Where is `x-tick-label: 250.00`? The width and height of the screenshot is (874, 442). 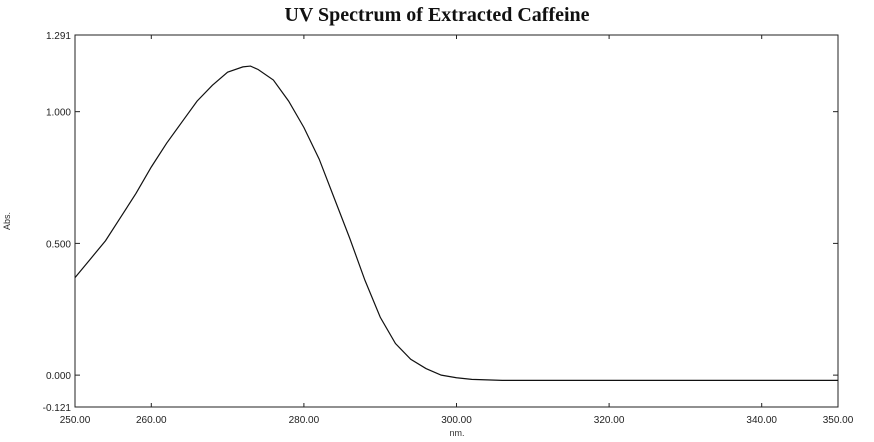
x-tick-label: 250.00 is located at coordinates (75, 420).